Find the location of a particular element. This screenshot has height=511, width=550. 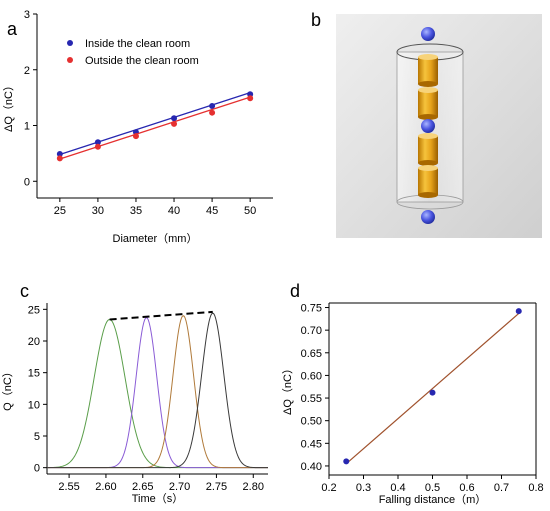

legend-label: Outside the clean room is located at coordinates (142, 61).